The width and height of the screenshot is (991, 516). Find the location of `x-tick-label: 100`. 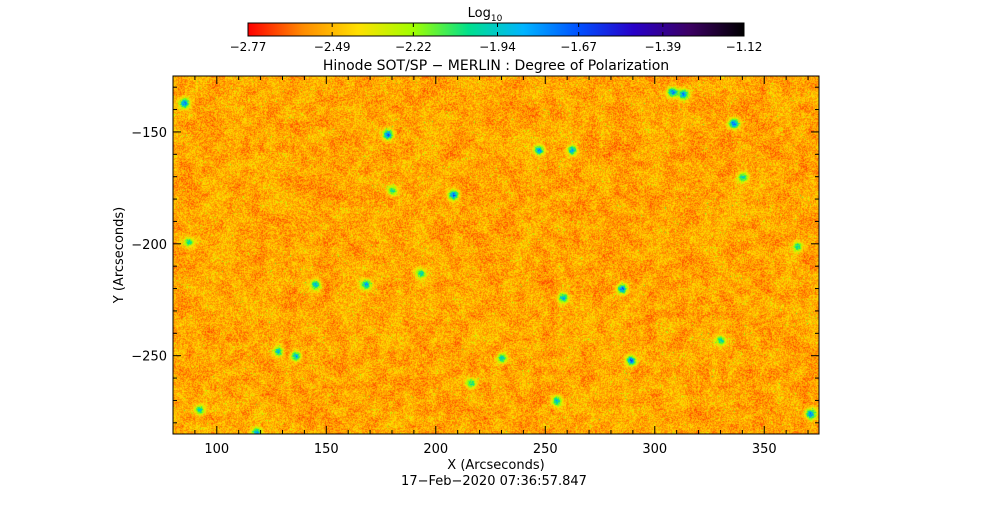

x-tick-label: 100 is located at coordinates (216, 449).